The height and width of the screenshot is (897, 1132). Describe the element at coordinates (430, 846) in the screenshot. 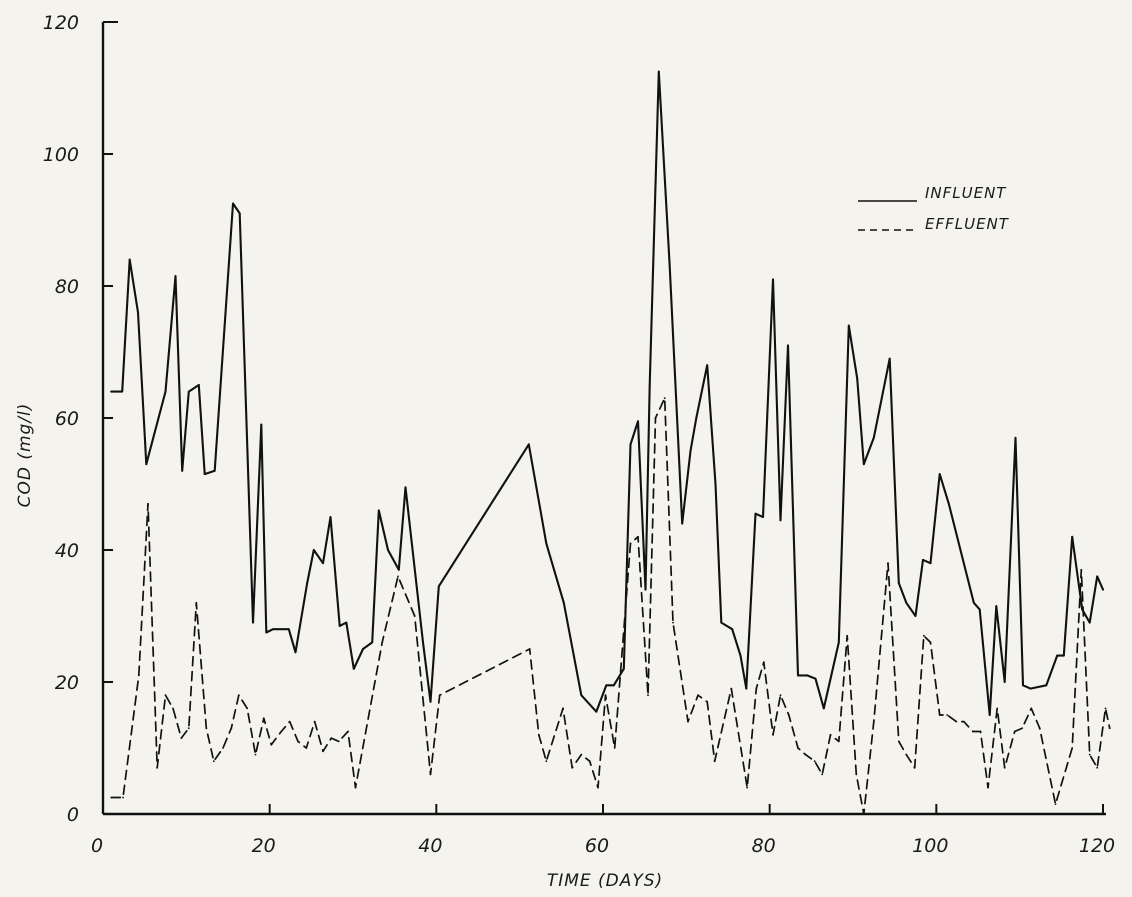

I see `x-tick-label: 40` at that location.